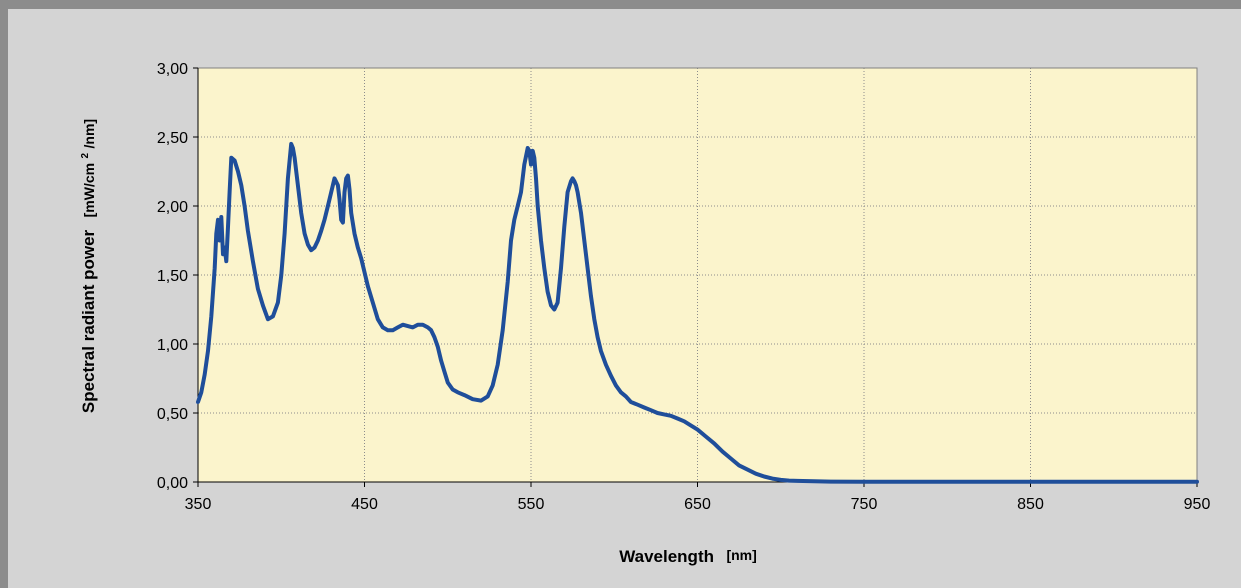 The image size is (1241, 588). Describe the element at coordinates (666, 556) in the screenshot. I see `x-axis-label: Wavelength` at that location.